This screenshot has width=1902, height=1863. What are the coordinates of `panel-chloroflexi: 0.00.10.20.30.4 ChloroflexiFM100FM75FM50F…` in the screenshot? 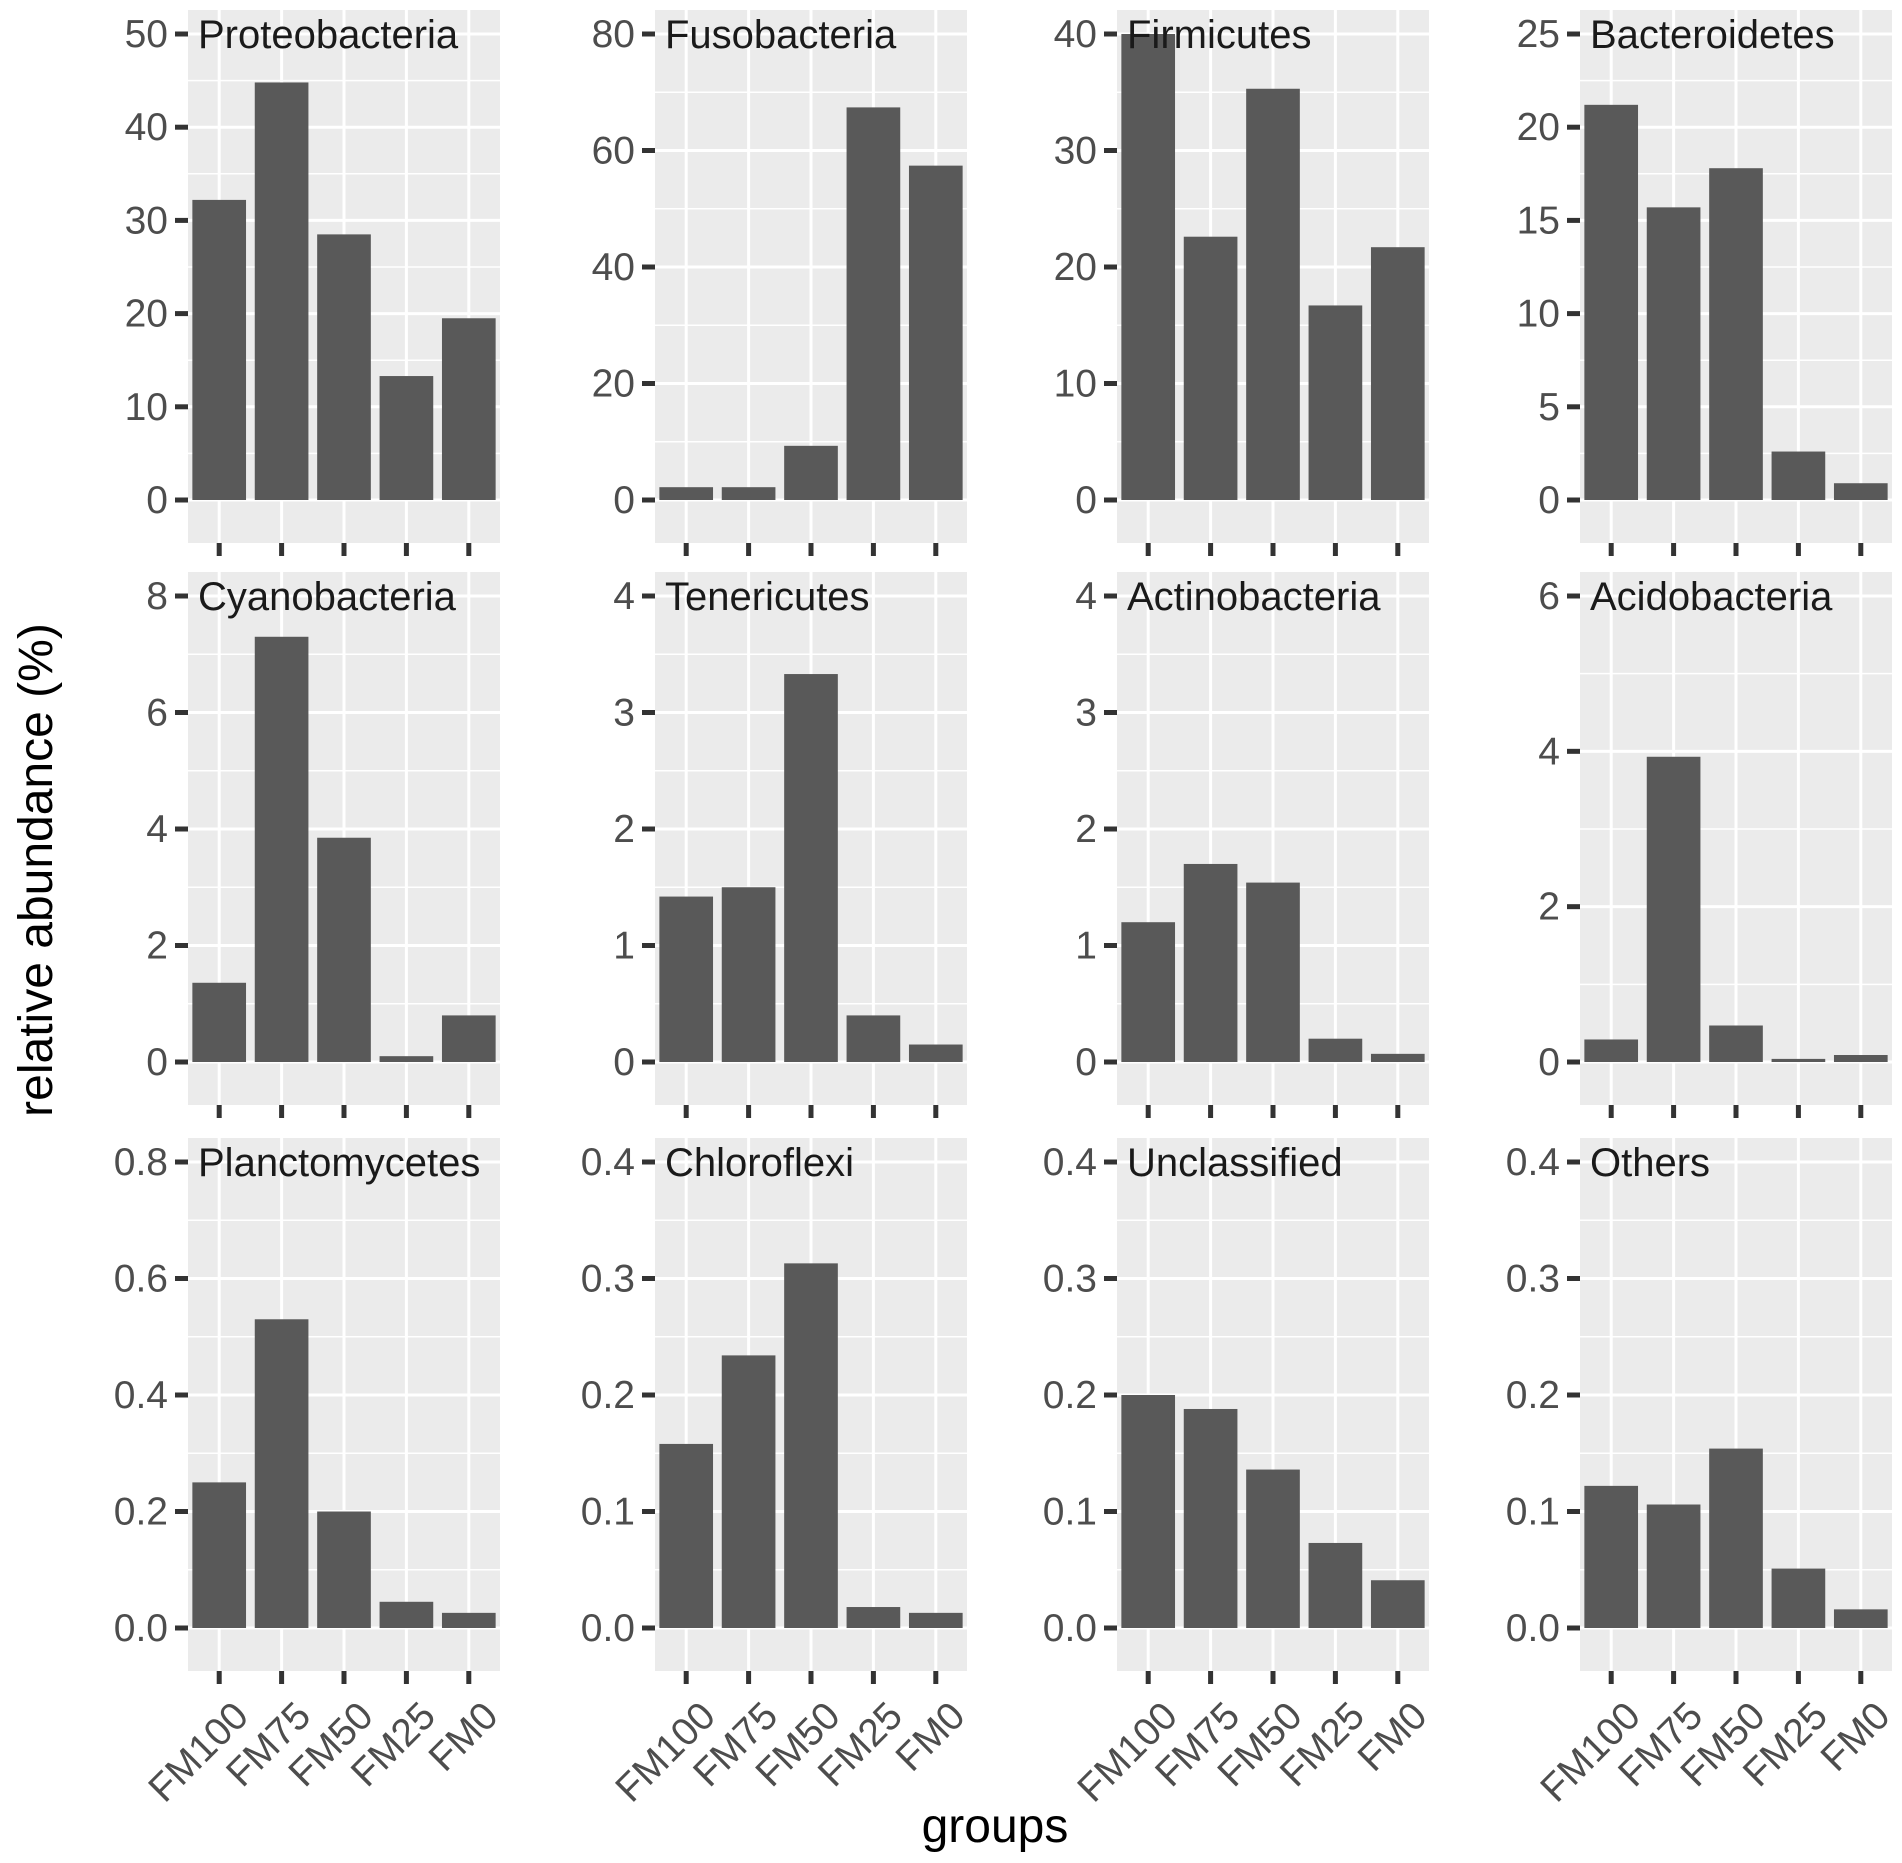 It's located at (777, 1474).